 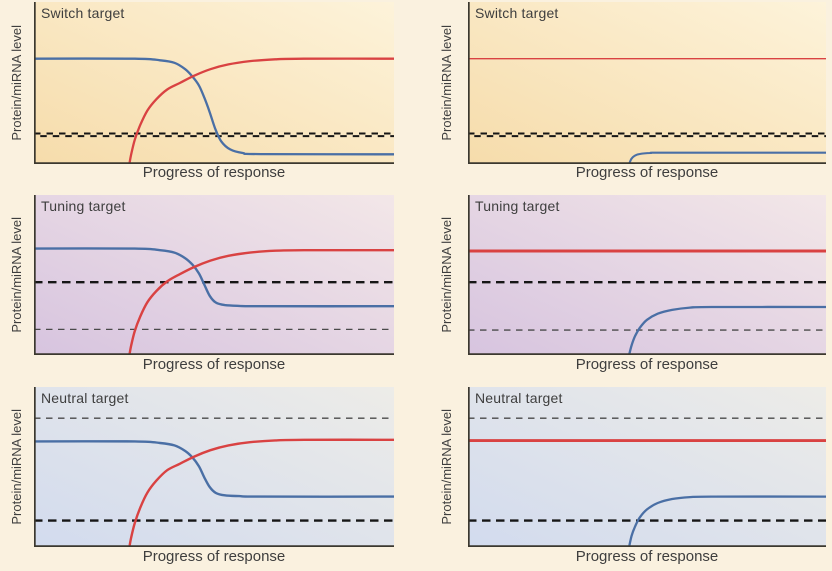 I want to click on panel-switch-left: Switch target, so click(x=214, y=83).